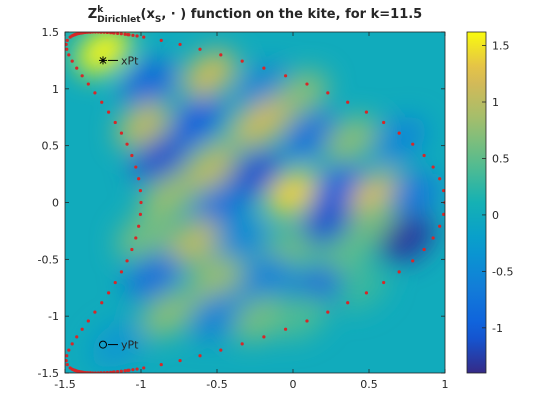  Describe the element at coordinates (216, 384) in the screenshot. I see `x-tick-label: -0.5` at that location.